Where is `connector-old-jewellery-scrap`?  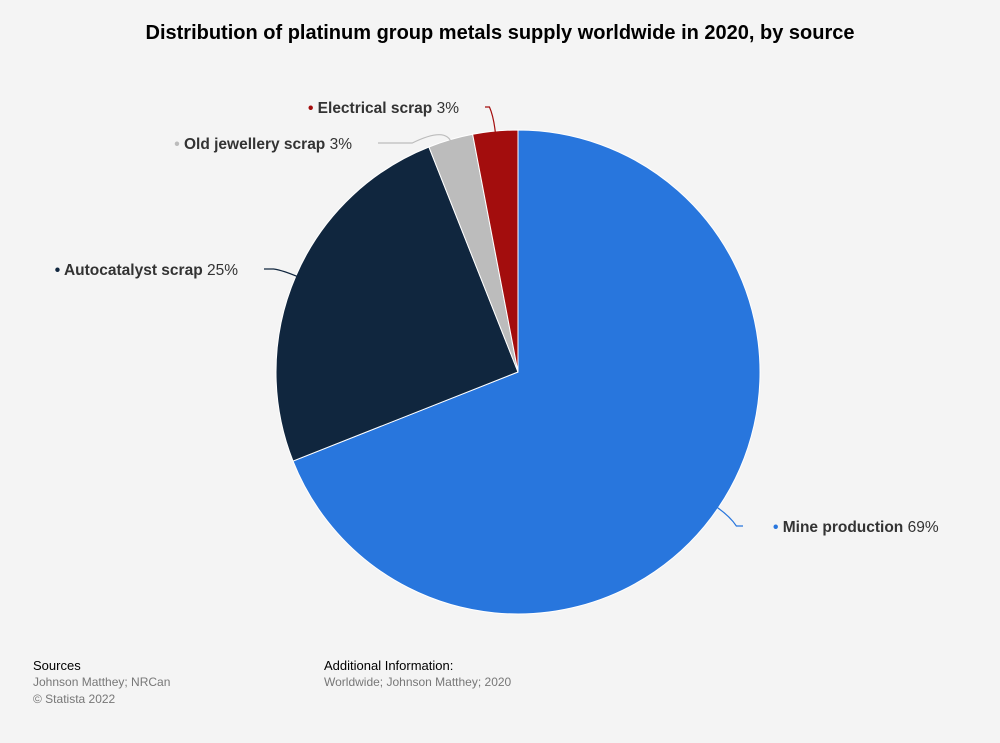 connector-old-jewellery-scrap is located at coordinates (415, 139).